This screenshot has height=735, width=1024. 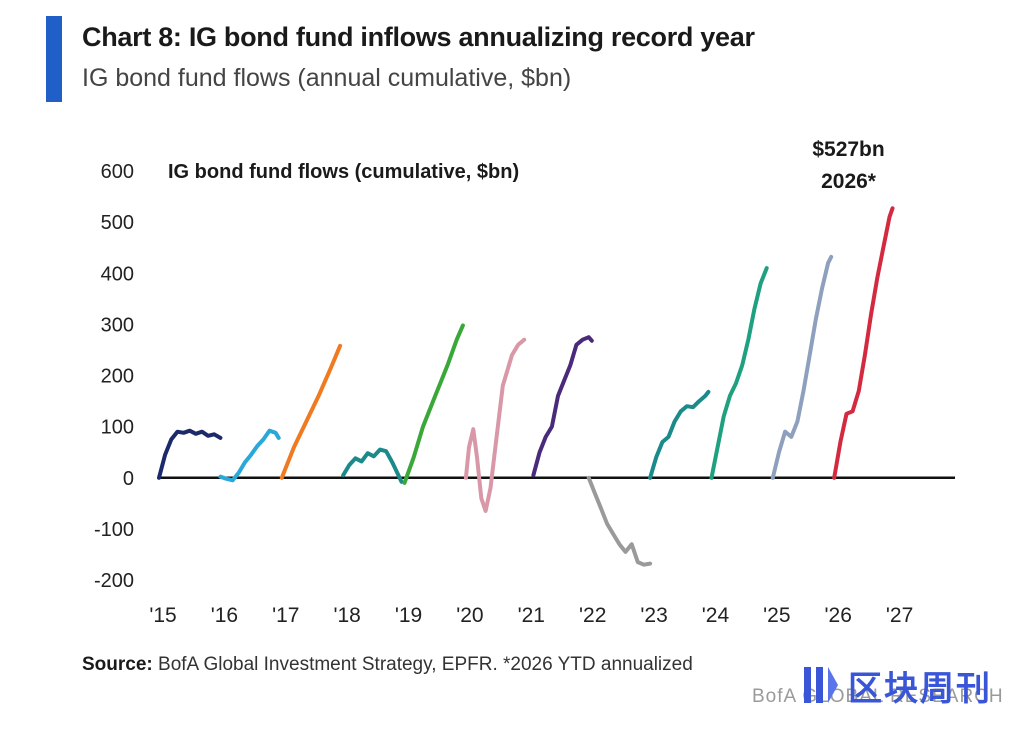 I want to click on series-line-2016, so click(x=249, y=455).